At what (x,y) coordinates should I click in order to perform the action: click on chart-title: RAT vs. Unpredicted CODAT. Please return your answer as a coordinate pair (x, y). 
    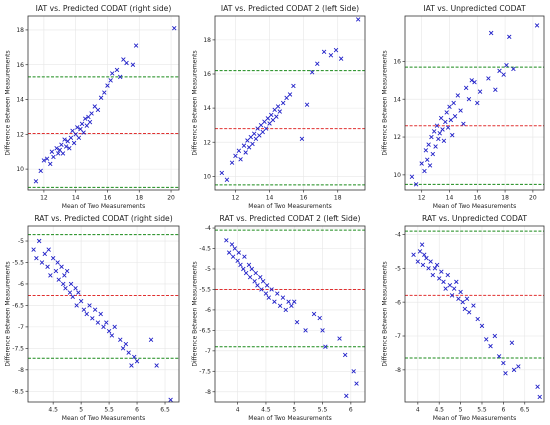
    Looking at the image, I should click on (474, 218).